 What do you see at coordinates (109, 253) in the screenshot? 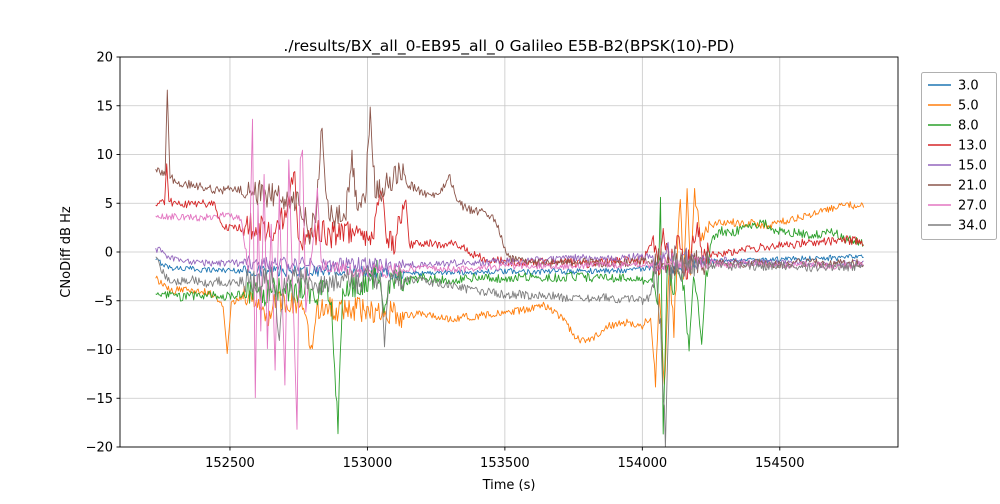
I see `y-axis-tick-label: 0` at bounding box center [109, 253].